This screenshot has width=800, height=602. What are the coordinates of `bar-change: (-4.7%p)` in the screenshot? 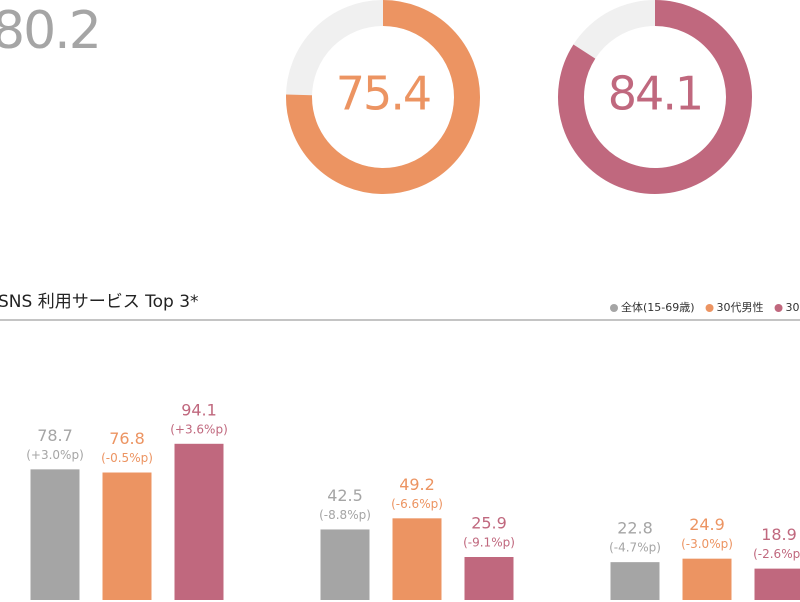 It's located at (635, 548).